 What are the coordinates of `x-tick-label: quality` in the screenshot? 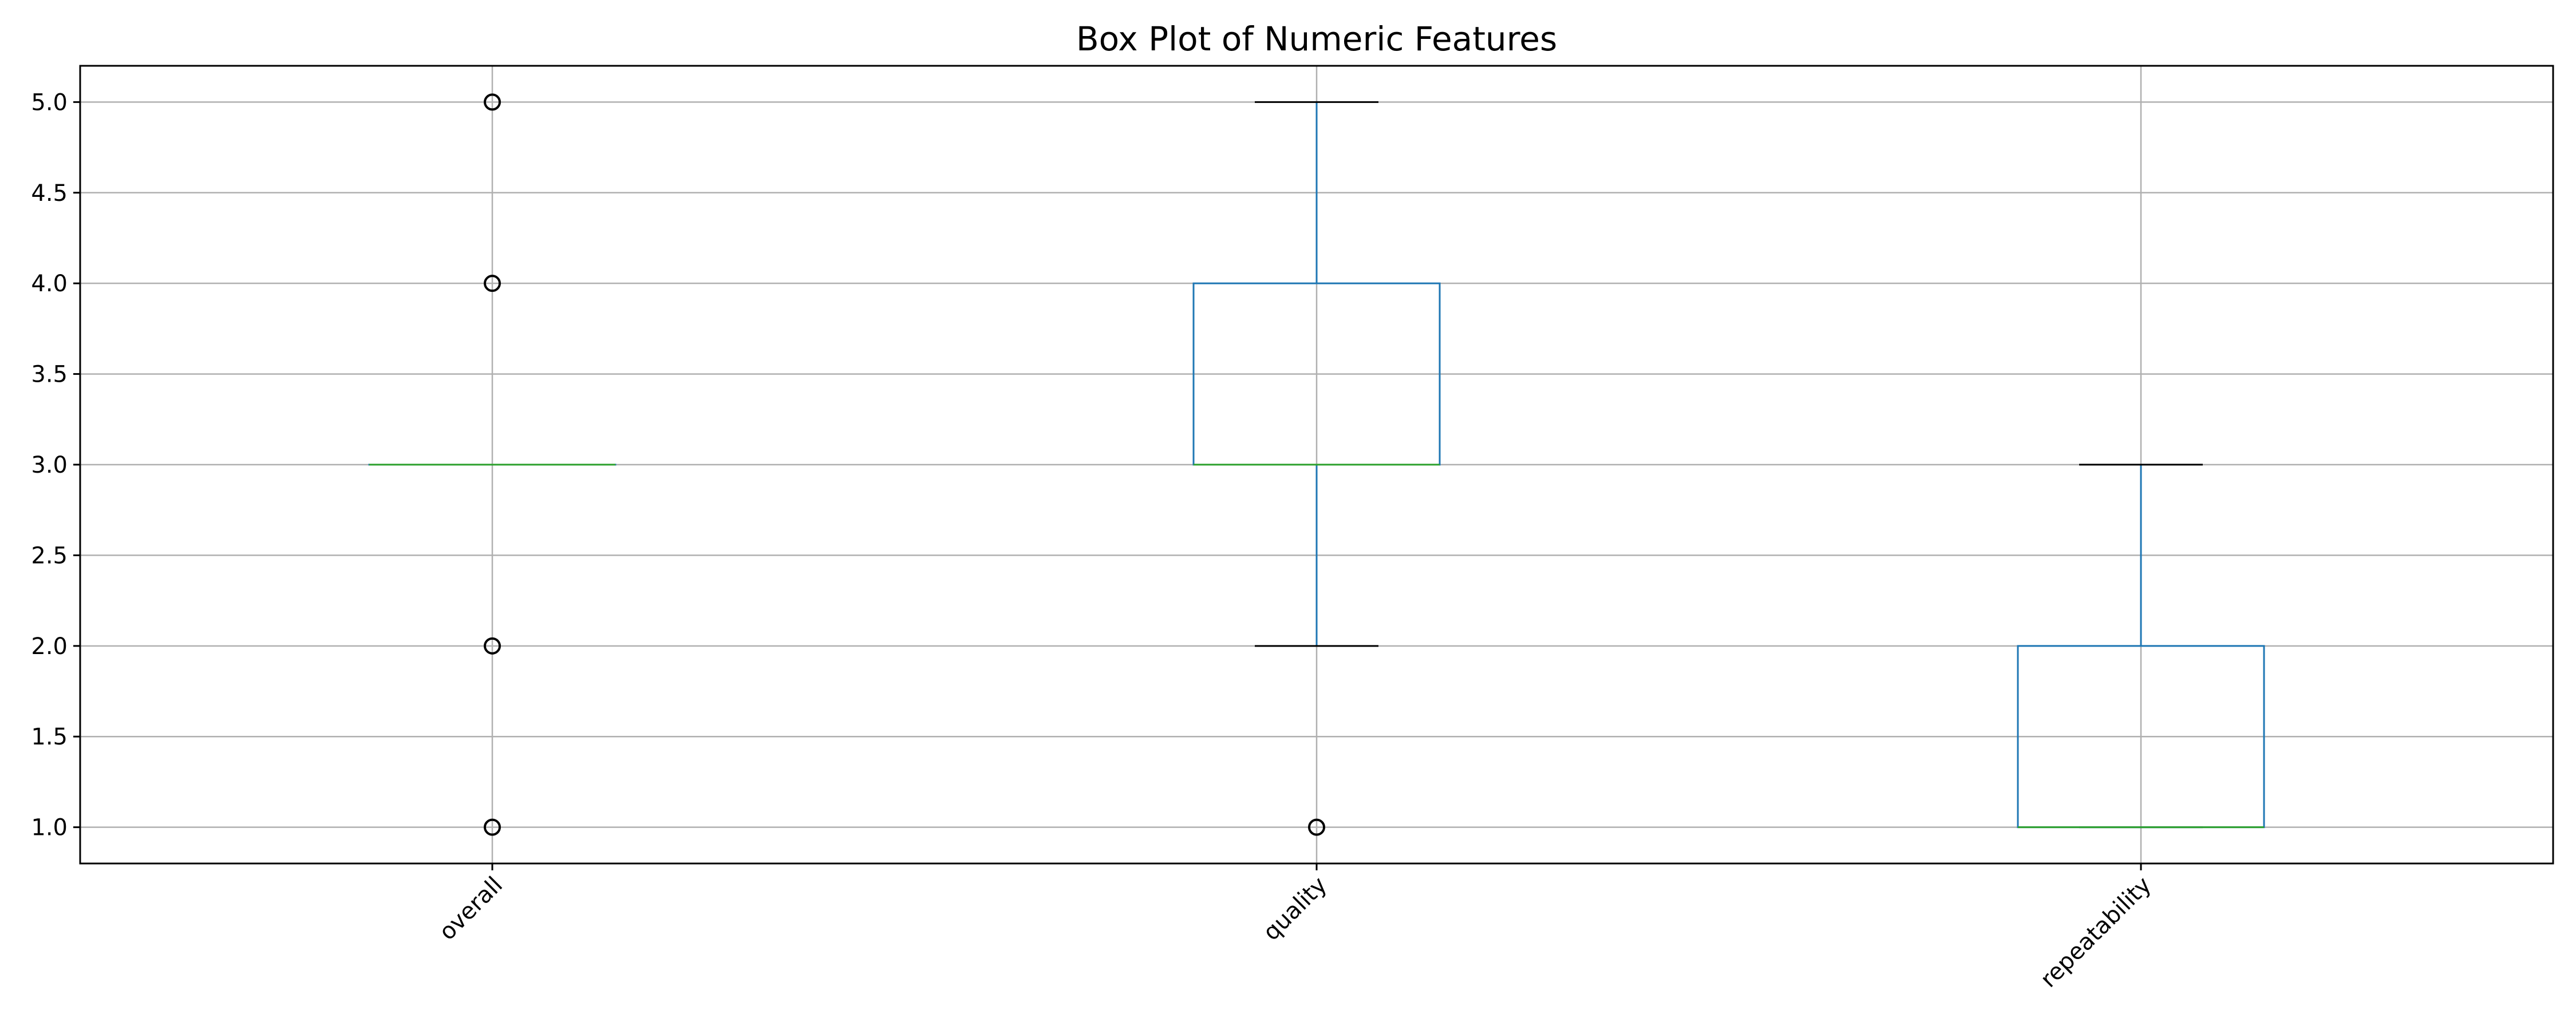 It's located at (1295, 909).